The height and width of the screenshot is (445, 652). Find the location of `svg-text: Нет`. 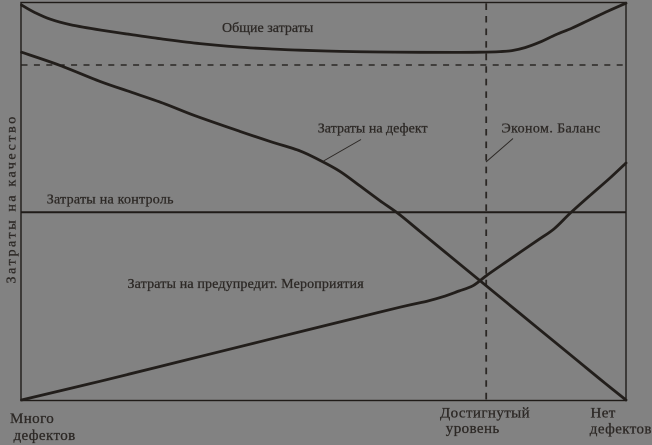

svg-text: Нет is located at coordinates (603, 414).